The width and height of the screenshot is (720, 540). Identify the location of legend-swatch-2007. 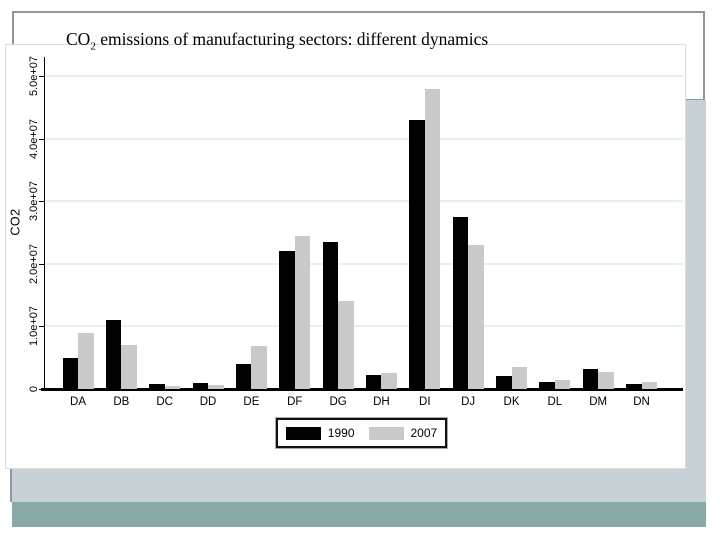
(386, 433).